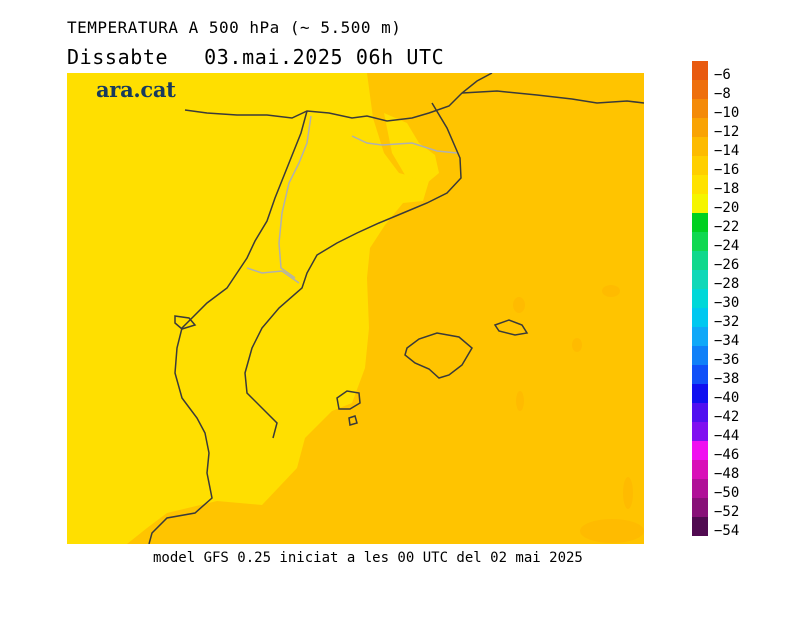  Describe the element at coordinates (726, 132) in the screenshot. I see `colorbar-label: −12` at that location.